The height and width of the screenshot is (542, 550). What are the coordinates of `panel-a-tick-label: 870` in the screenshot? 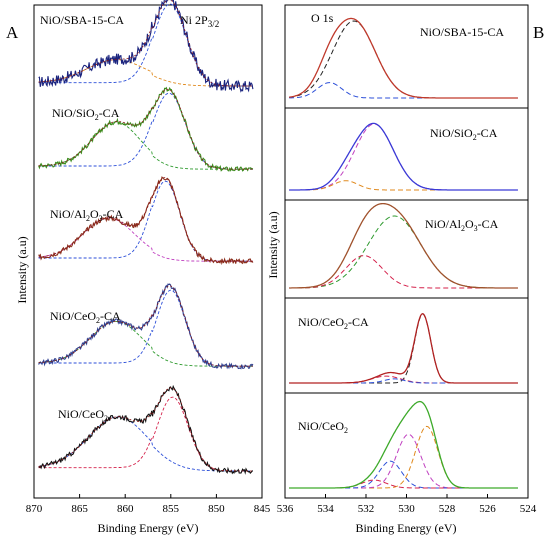 It's located at (34, 509).